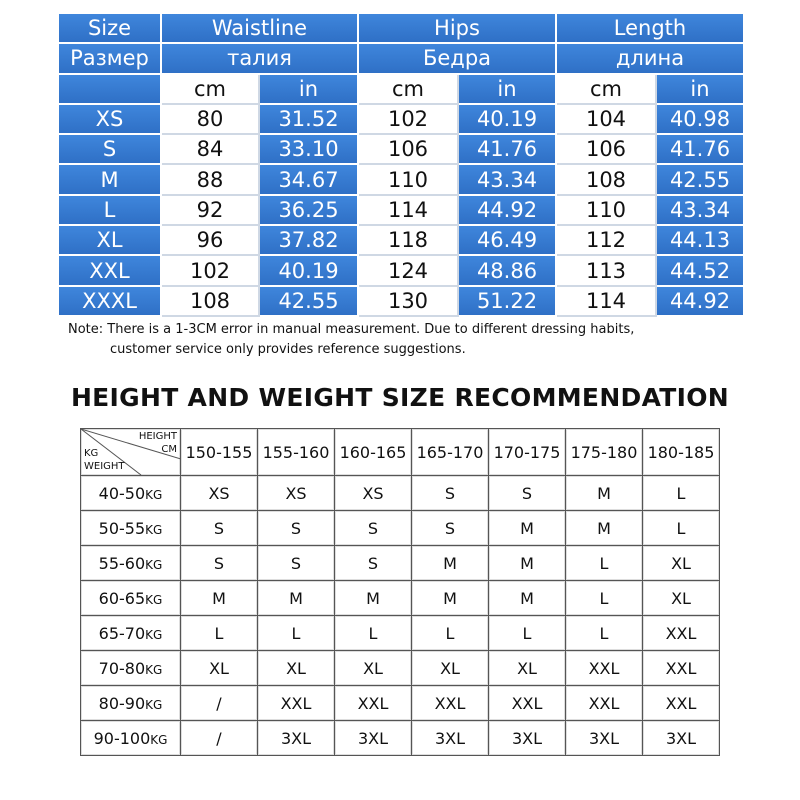 This screenshot has height=800, width=800. I want to click on height-cell: 155-160, so click(296, 452).